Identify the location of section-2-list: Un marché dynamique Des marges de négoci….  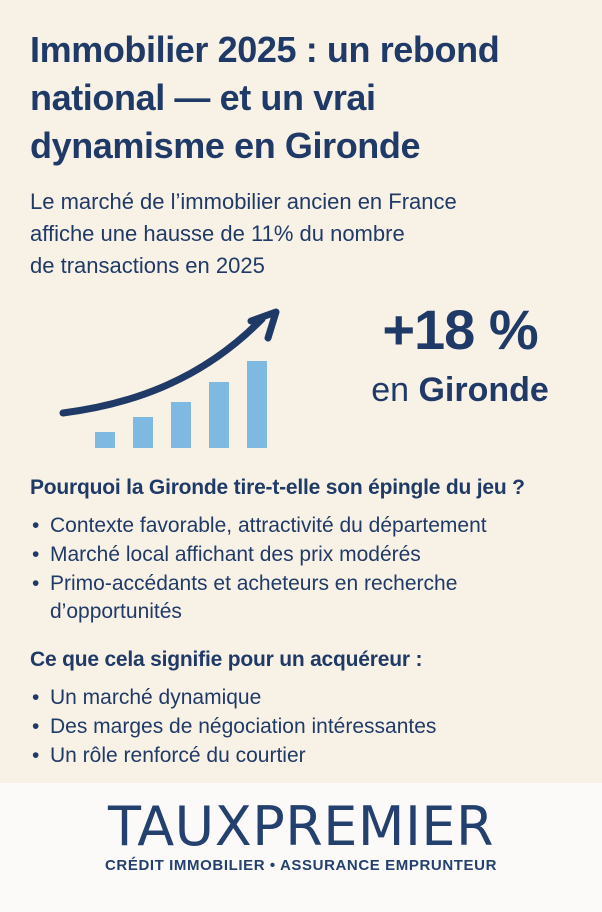
(282, 727).